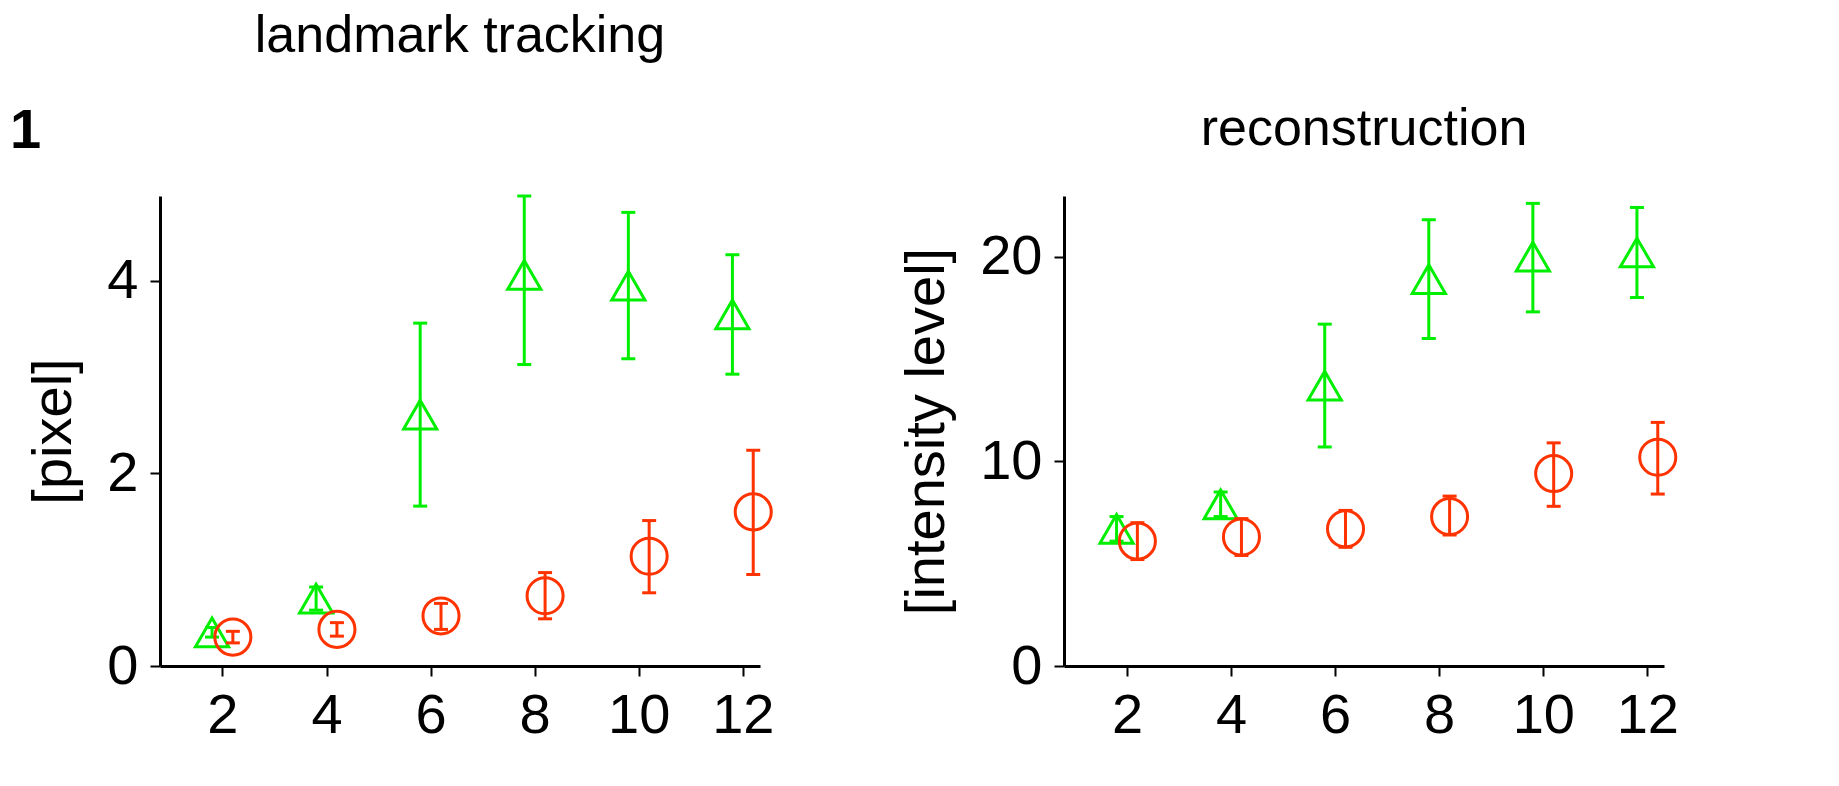  What do you see at coordinates (1011, 459) in the screenshot?
I see `y-tick-label: 10` at bounding box center [1011, 459].